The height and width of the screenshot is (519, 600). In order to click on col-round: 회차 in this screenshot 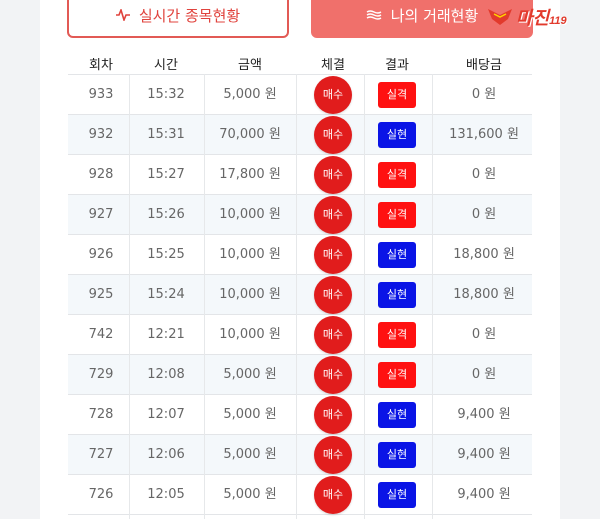, I will do `click(101, 65)`.